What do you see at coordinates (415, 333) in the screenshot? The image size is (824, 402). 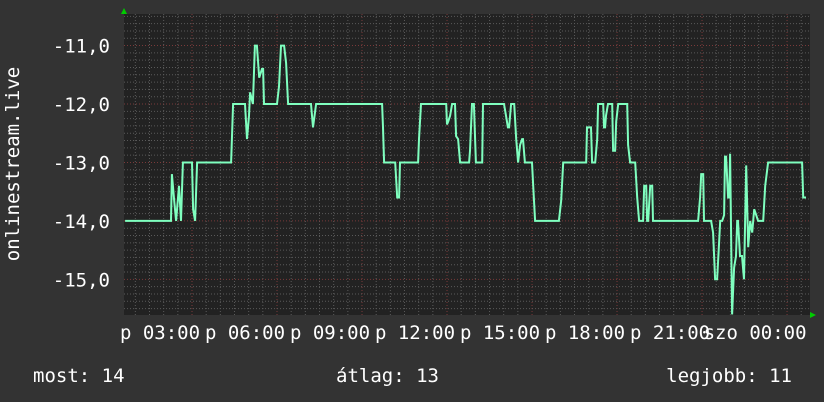 I see `x-tick-label: p 12:00` at bounding box center [415, 333].